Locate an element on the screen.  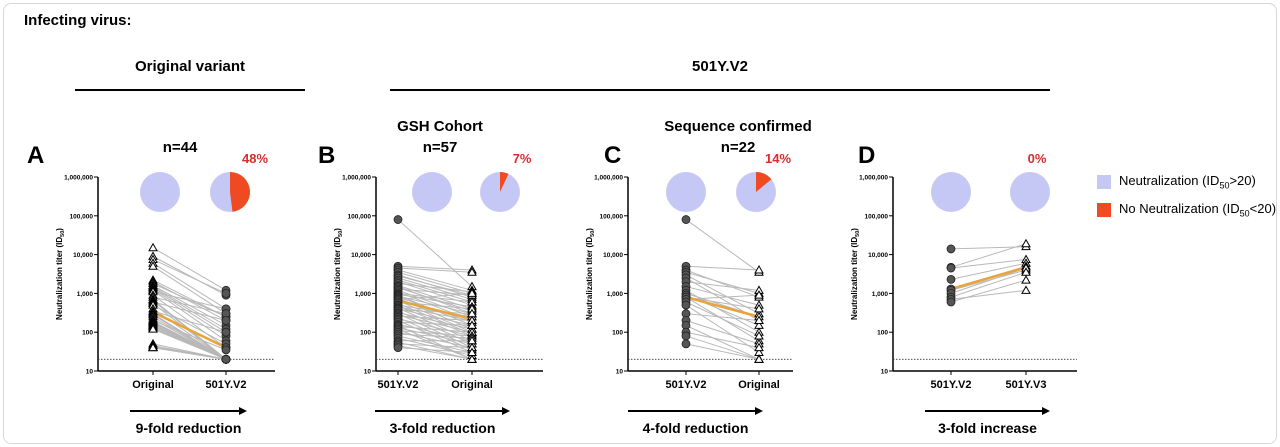
percent-label: 48% is located at coordinates (255, 158).